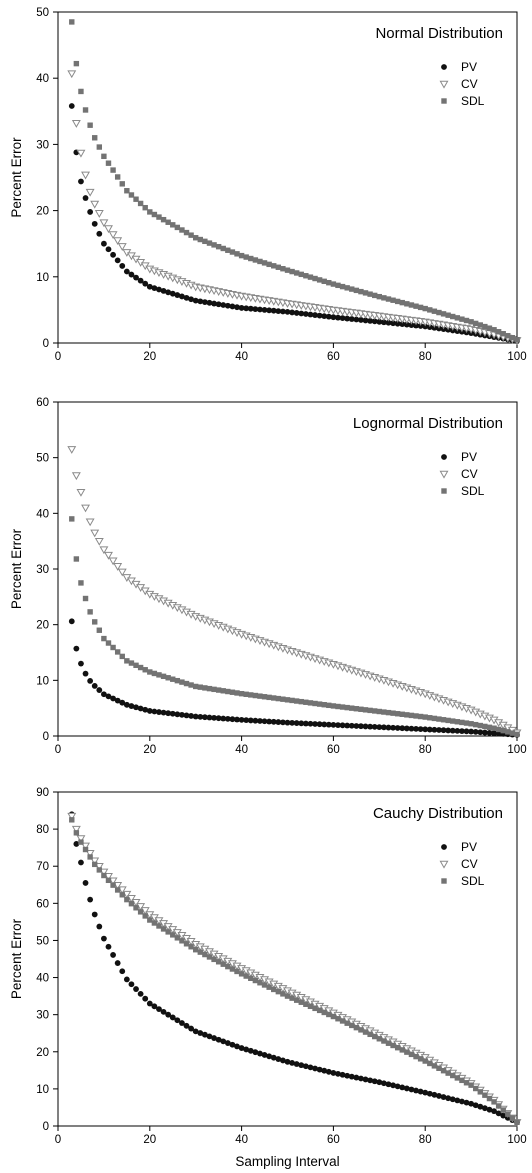 The image size is (532, 1173). I want to click on y-tick-label: 10, so click(42, 278).